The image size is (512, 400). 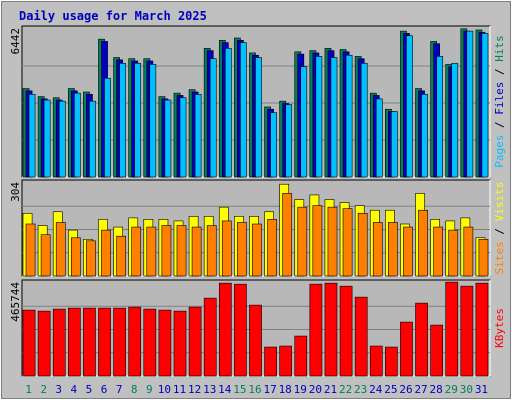 I want to click on x-tick-label-day-22: 22, so click(x=345, y=389).